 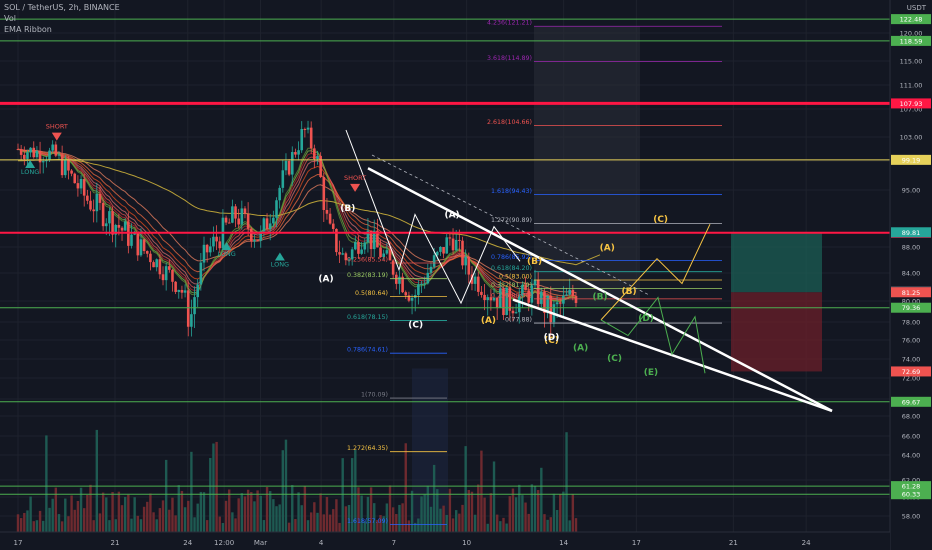 I want to click on ema-slow-line, so click(x=309, y=212).